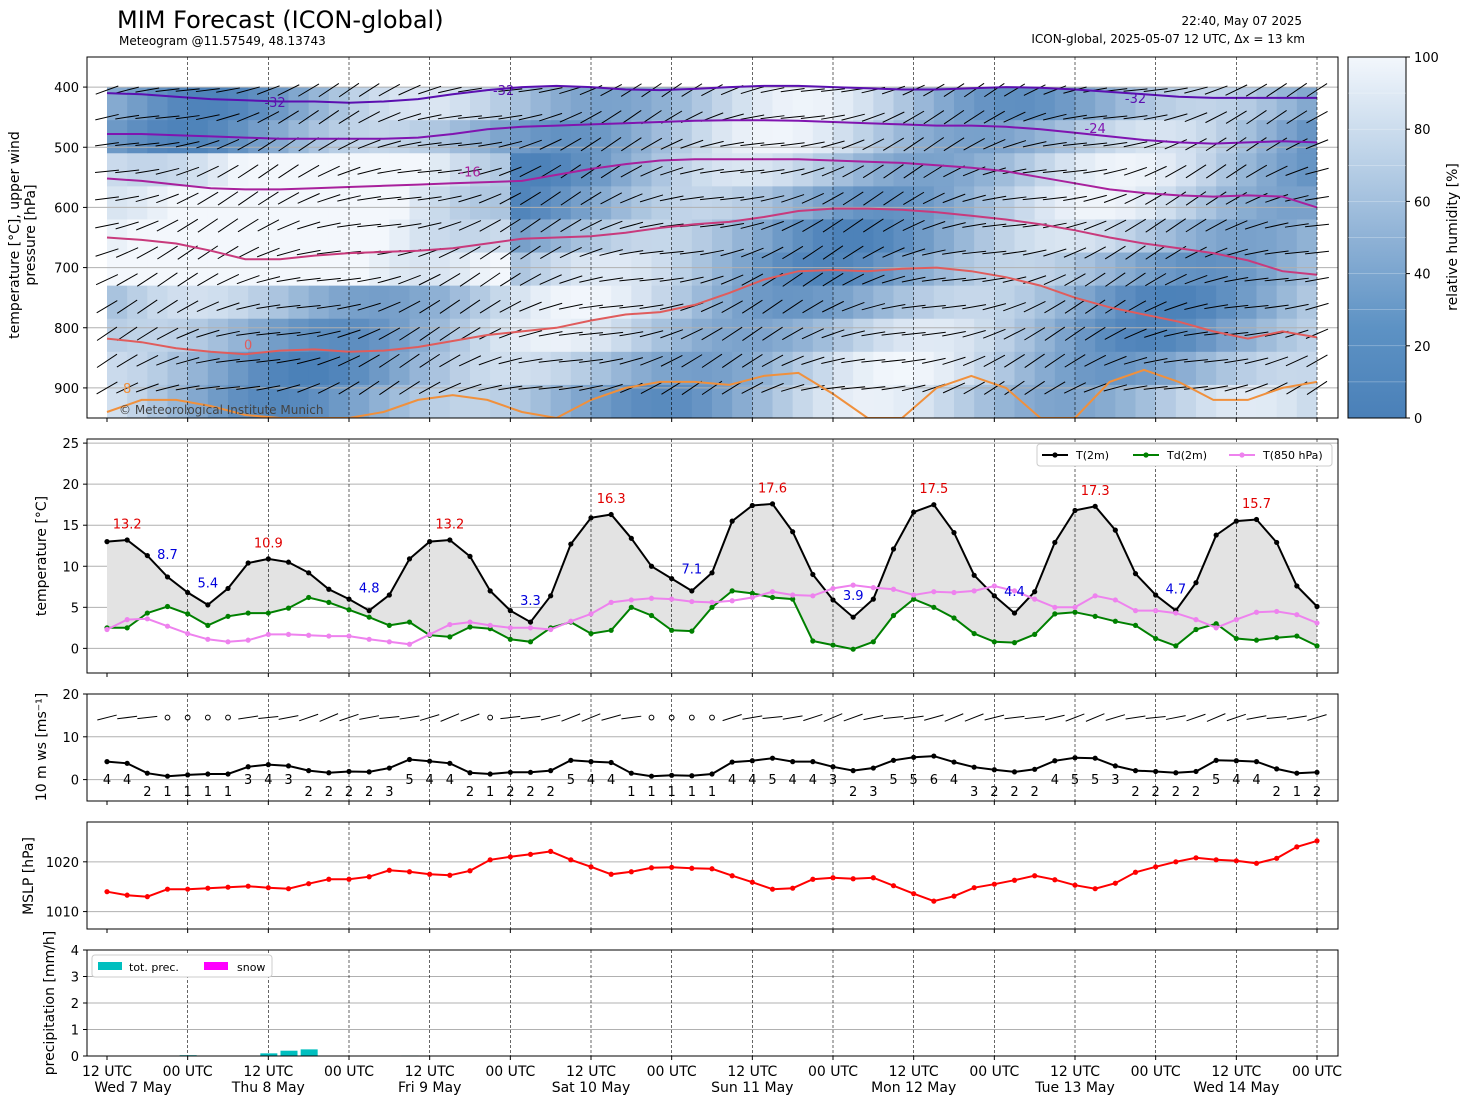 The width and height of the screenshot is (1469, 1105). I want to click on temperature-tick-label: 5, so click(75, 608).